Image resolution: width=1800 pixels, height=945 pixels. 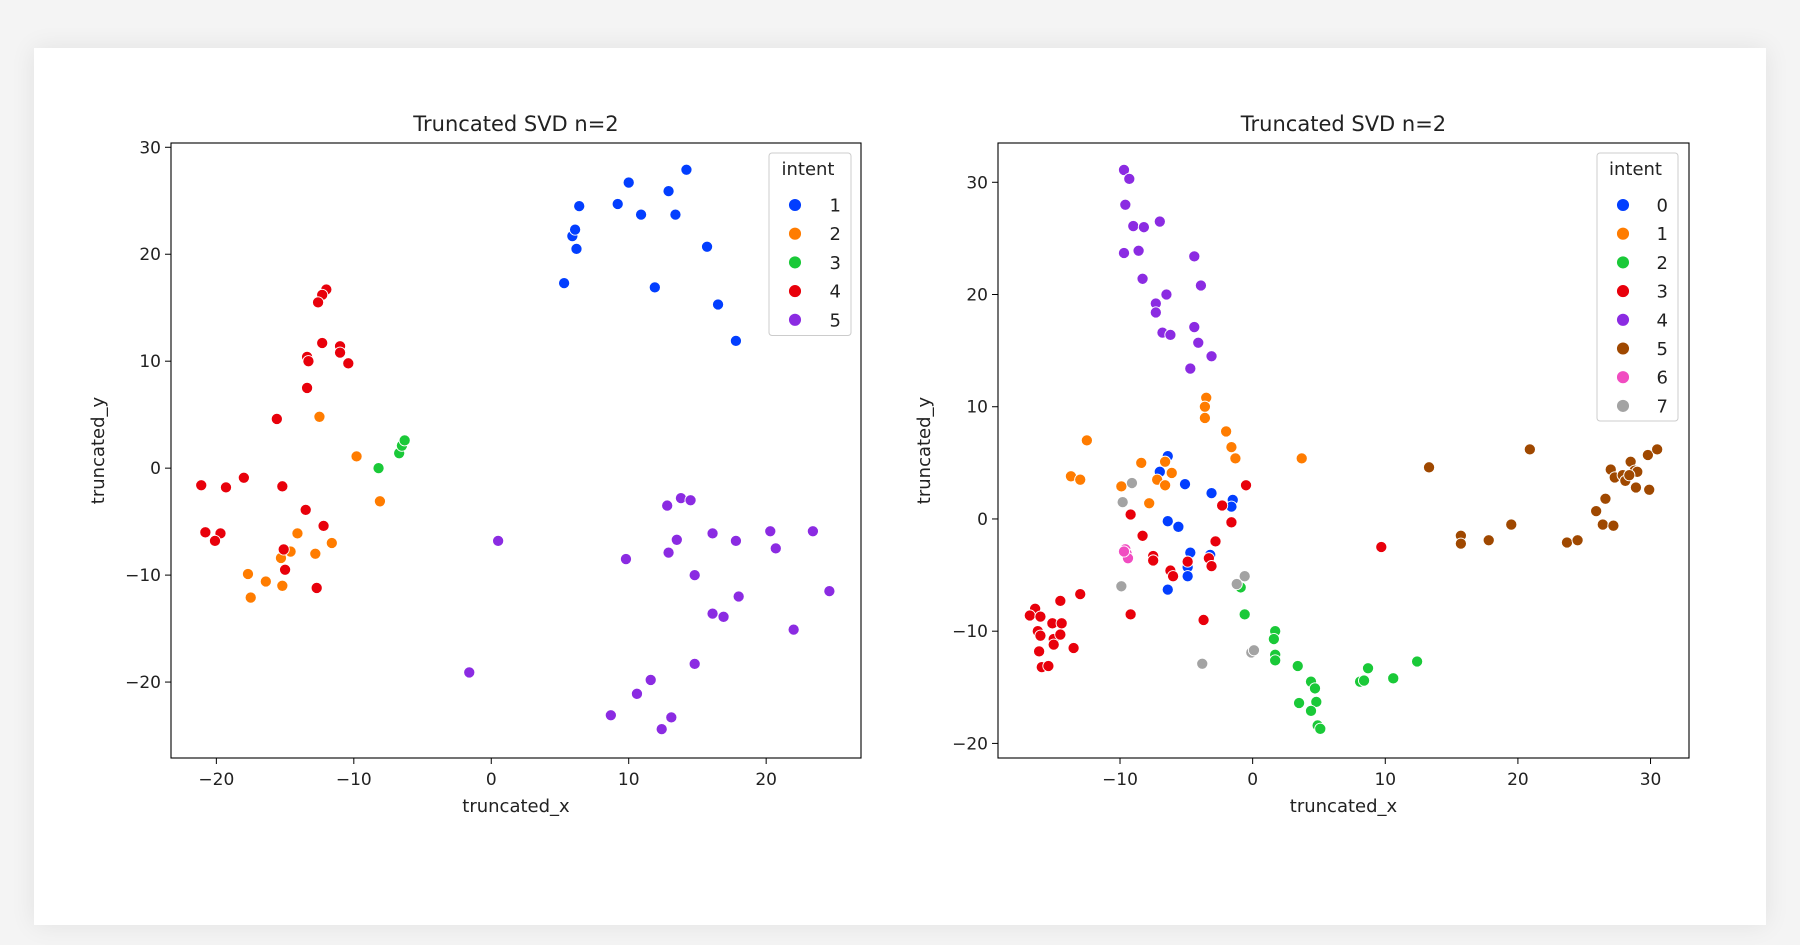 What do you see at coordinates (629, 780) in the screenshot?
I see `x-tick-label: 10` at bounding box center [629, 780].